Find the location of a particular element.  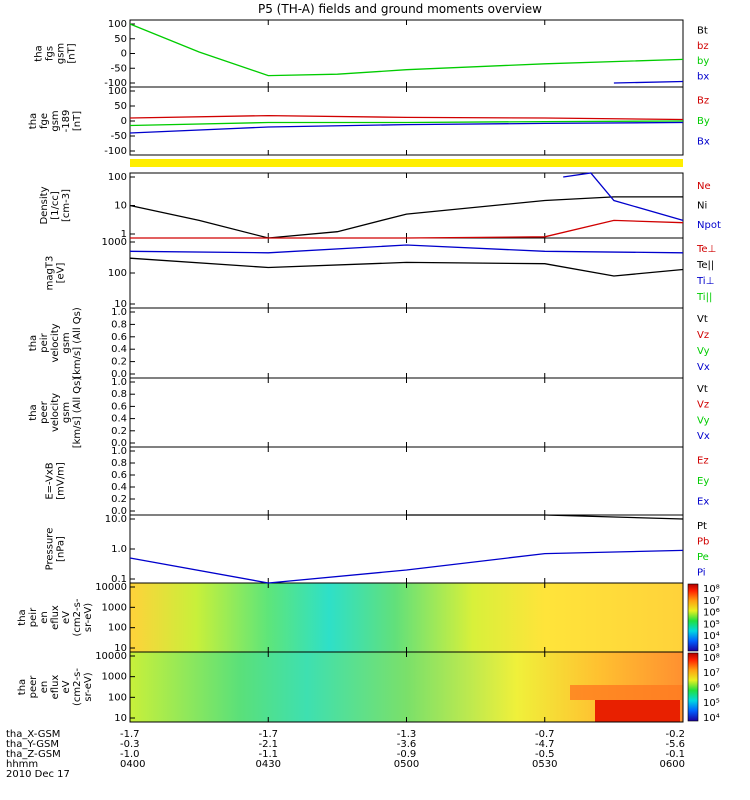

footer-value: -4.7 is located at coordinates (545, 744).